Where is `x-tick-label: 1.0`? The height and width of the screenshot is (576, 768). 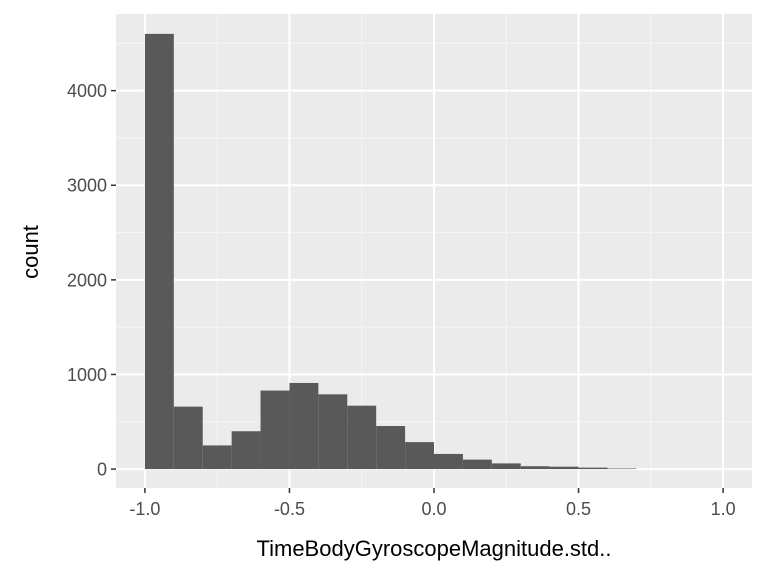 x-tick-label: 1.0 is located at coordinates (723, 509).